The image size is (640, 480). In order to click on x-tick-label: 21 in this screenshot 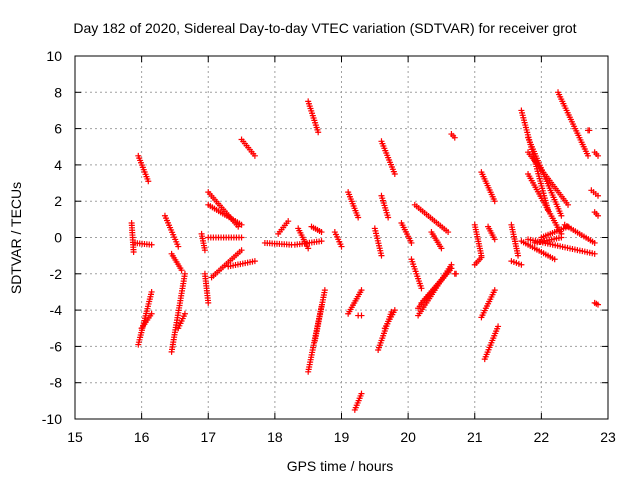, I will do `click(475, 437)`.